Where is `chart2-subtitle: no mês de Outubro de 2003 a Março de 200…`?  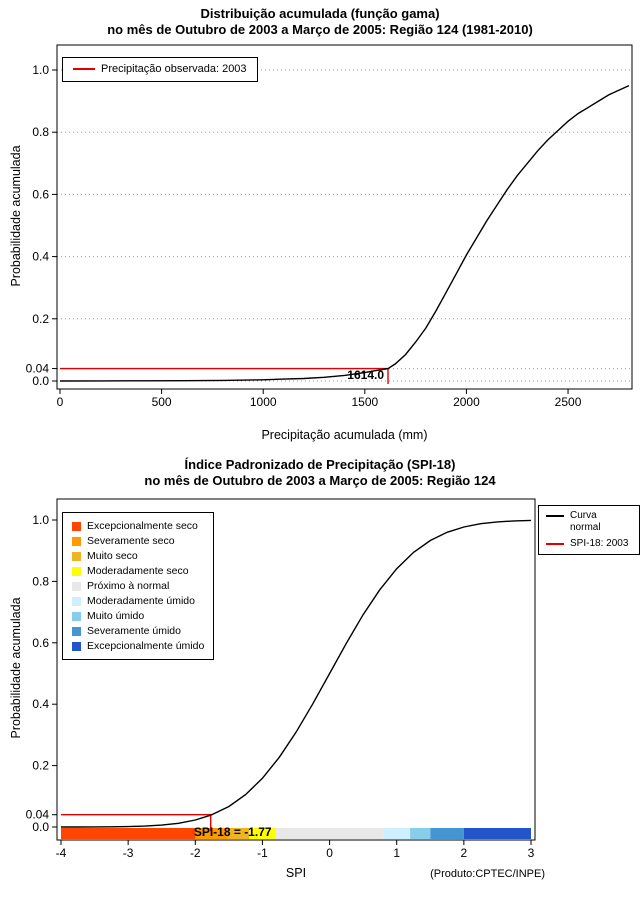 chart2-subtitle: no mês de Outubro de 2003 a Março de 200… is located at coordinates (320, 480).